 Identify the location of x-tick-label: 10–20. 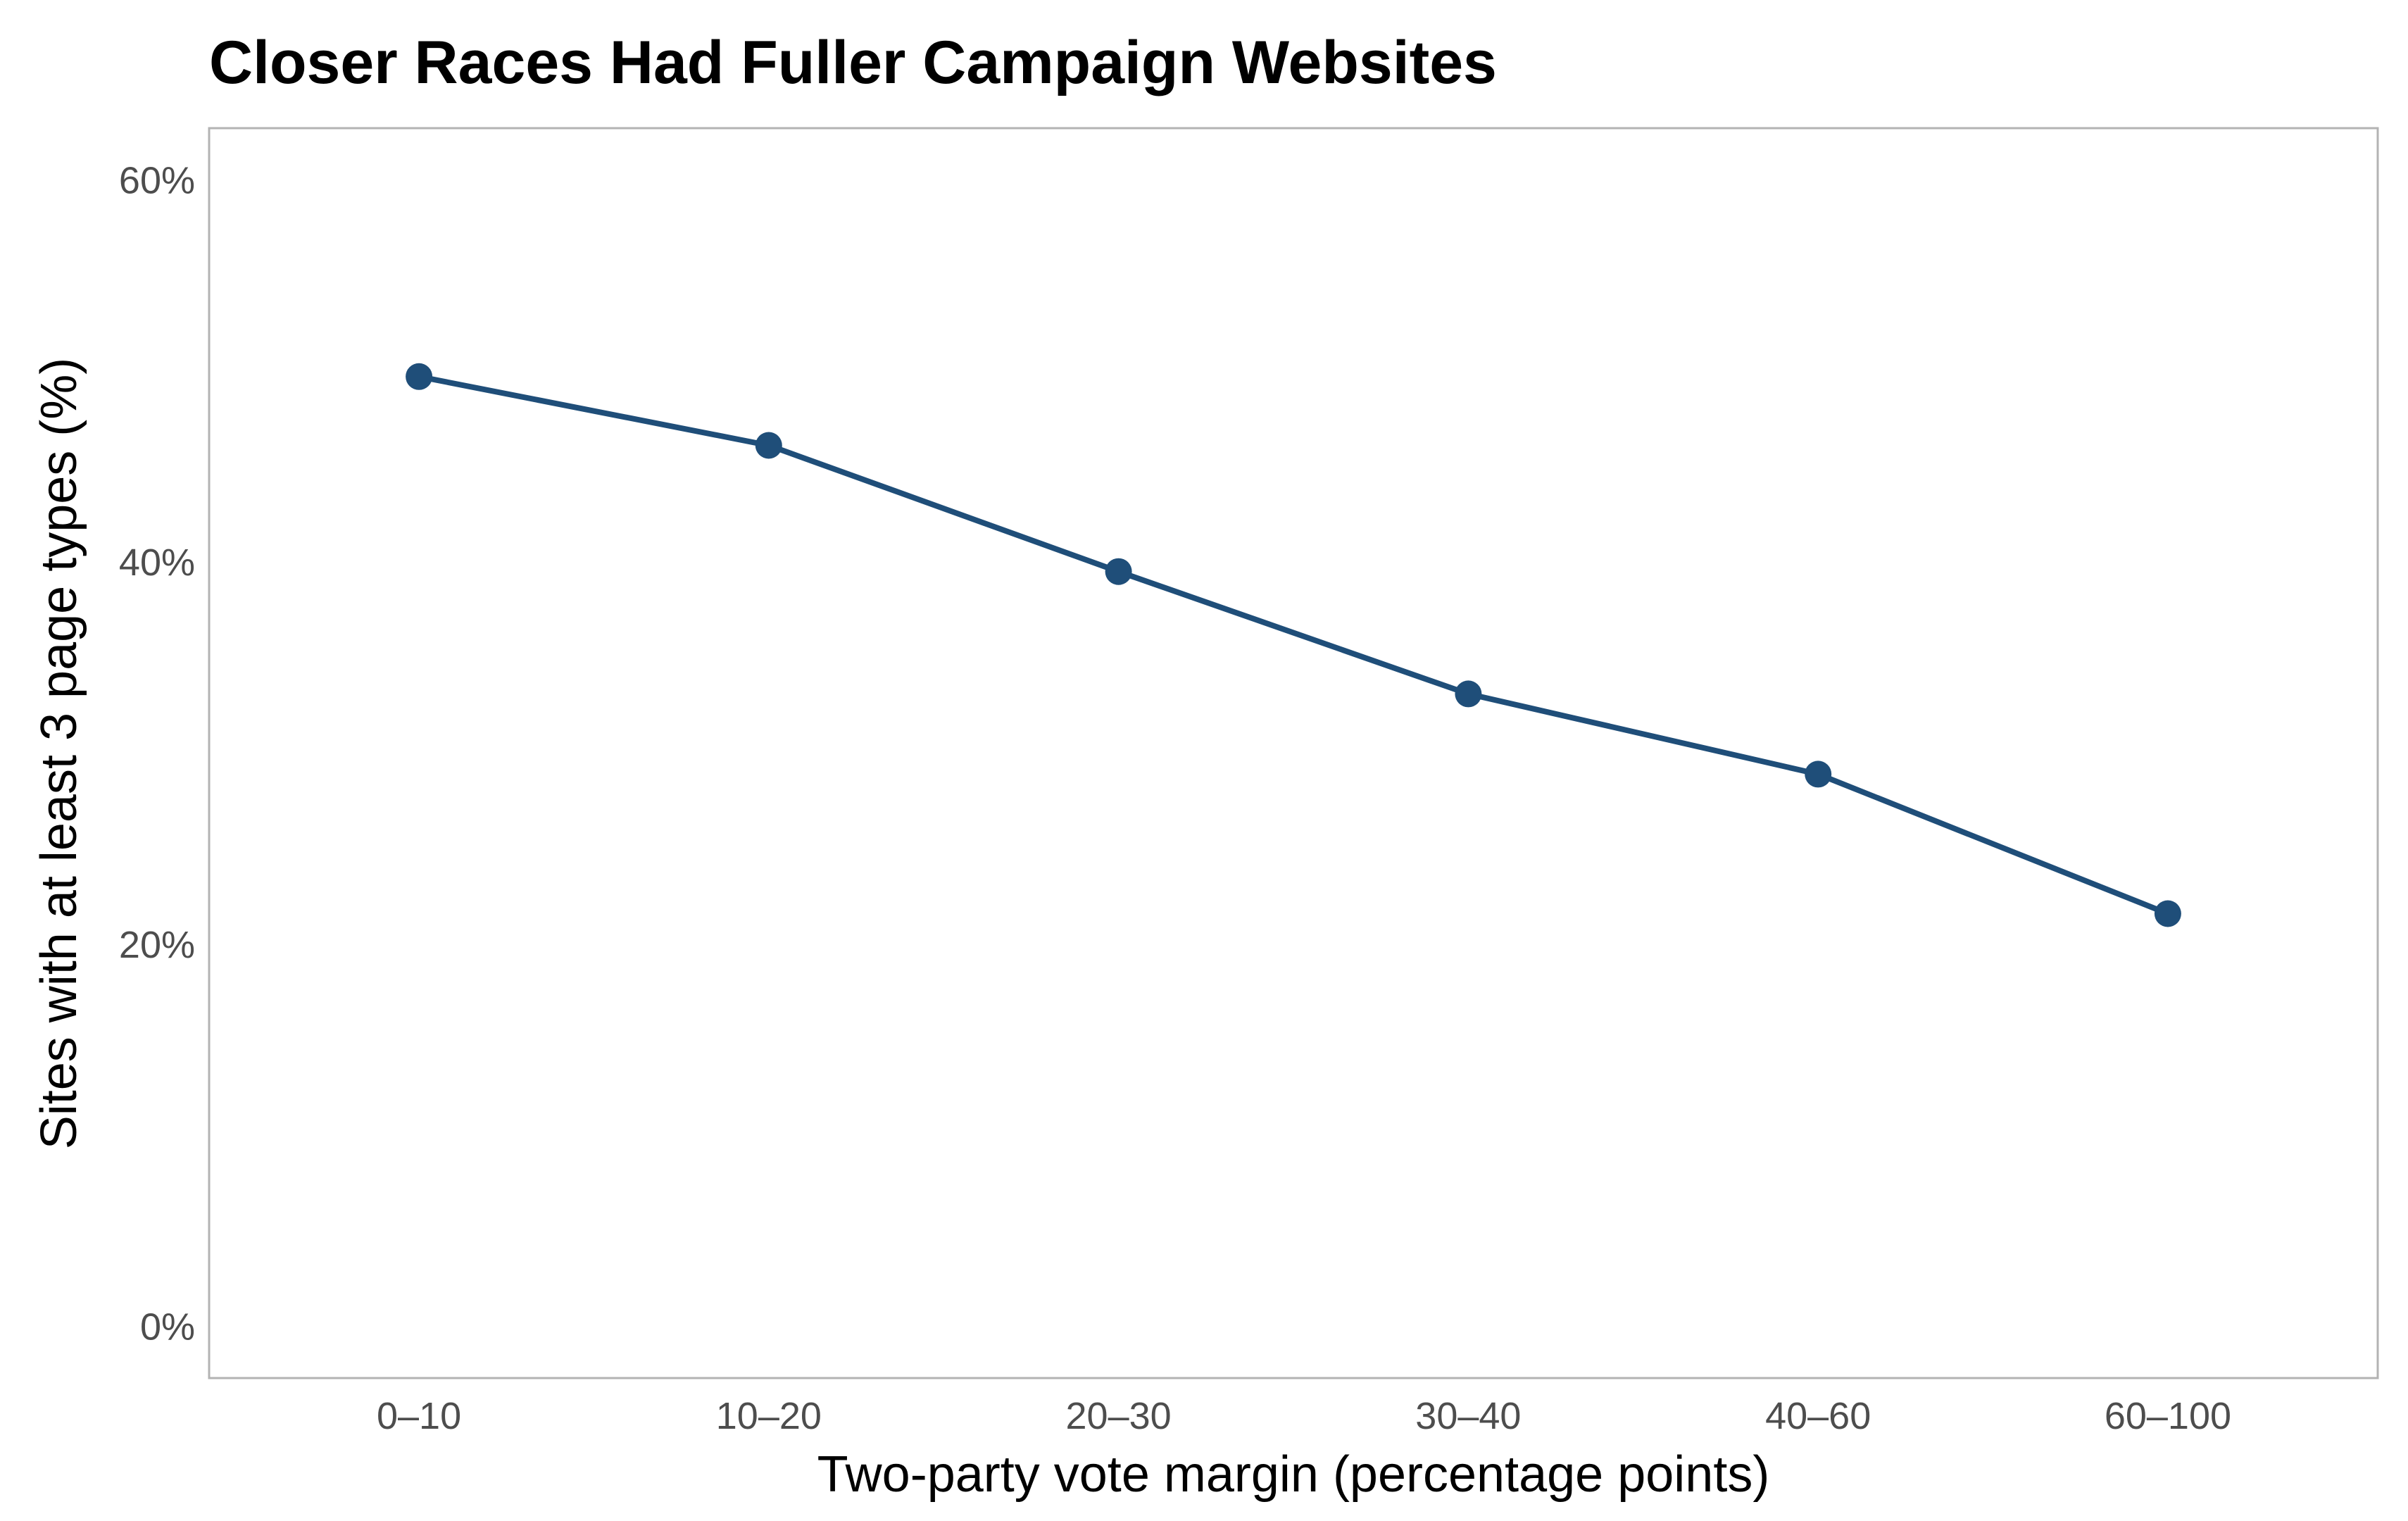
(769, 1416).